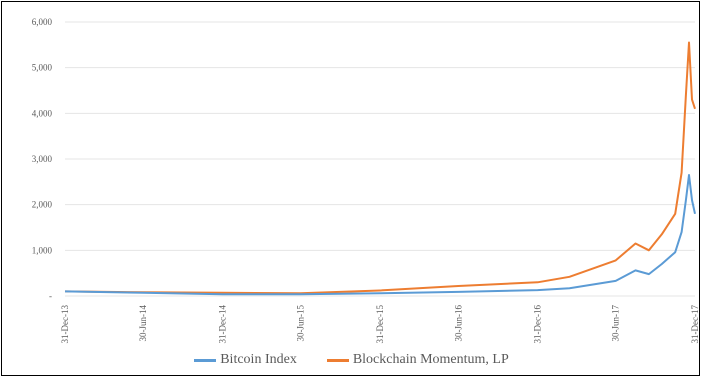 The image size is (703, 379). Describe the element at coordinates (458, 323) in the screenshot. I see `x-tick-label: 30-Jun-16` at that location.